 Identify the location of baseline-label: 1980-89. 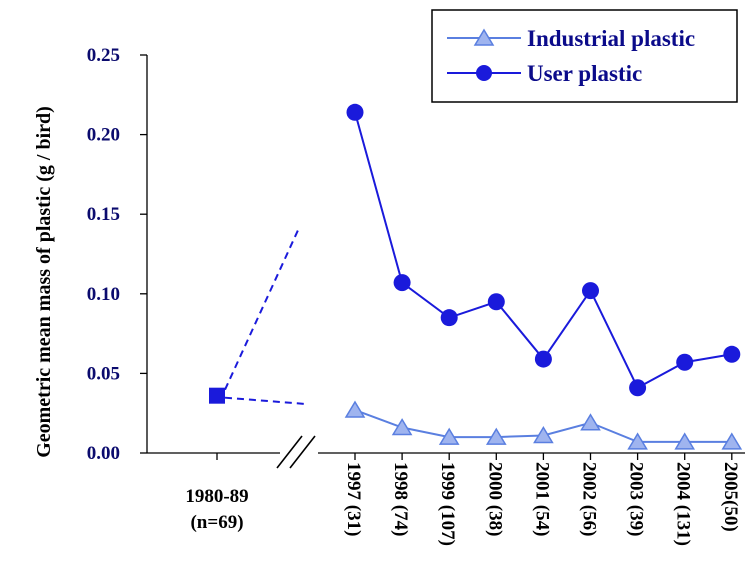
(216, 496).